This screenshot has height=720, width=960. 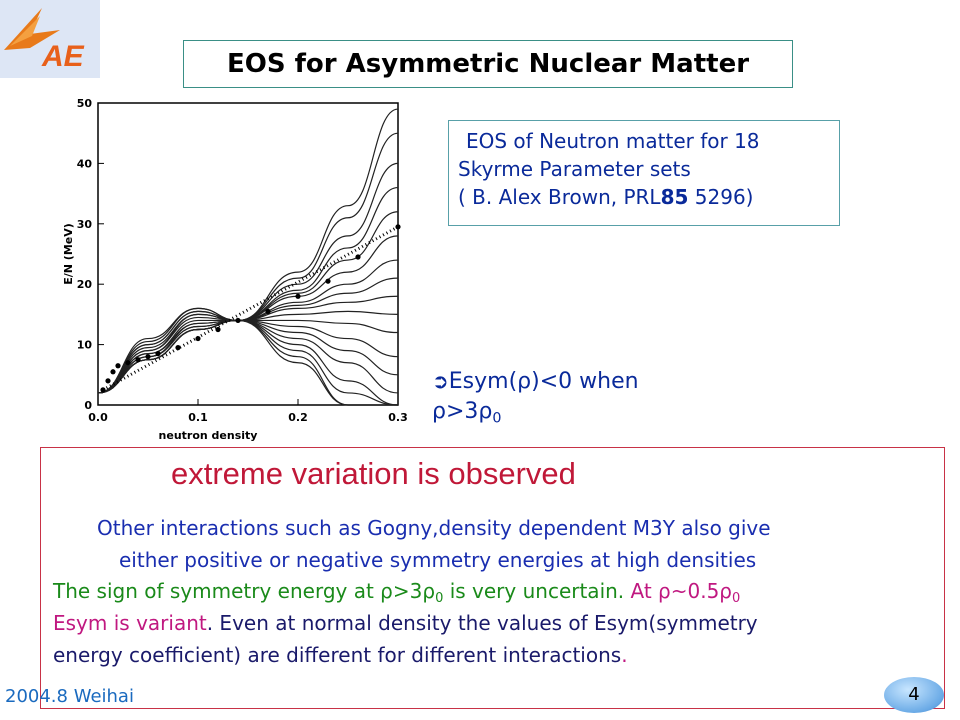 What do you see at coordinates (398, 417) in the screenshot?
I see `x-tick-label: 0.3` at bounding box center [398, 417].